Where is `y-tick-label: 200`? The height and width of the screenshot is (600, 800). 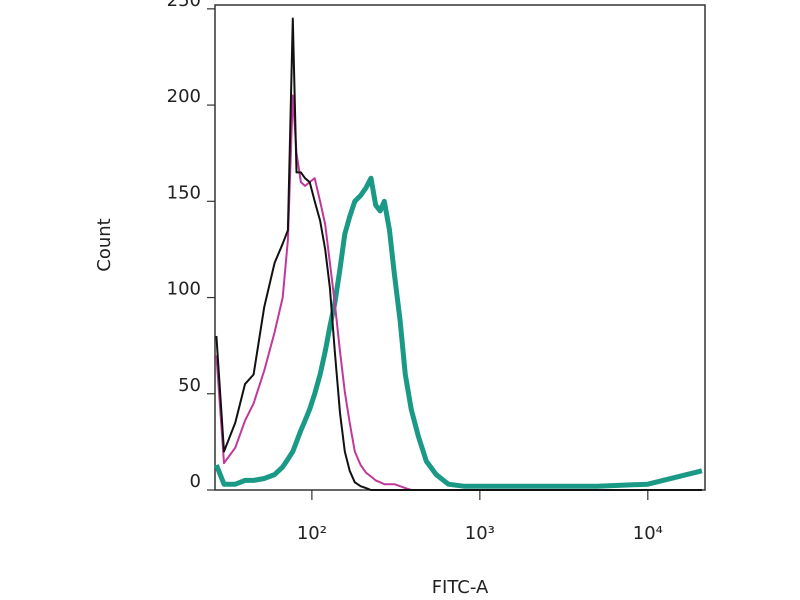 y-tick-label: 200 is located at coordinates (184, 96).